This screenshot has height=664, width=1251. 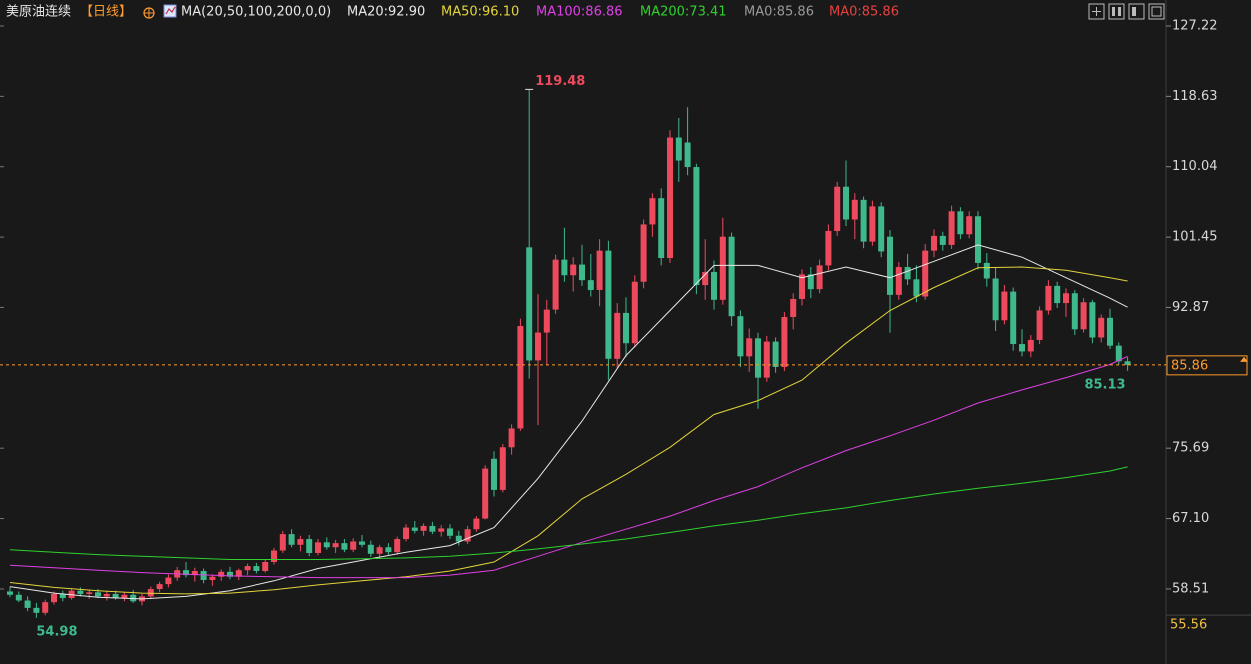 What do you see at coordinates (1195, 237) in the screenshot?
I see `y-tick-label: 101.45` at bounding box center [1195, 237].